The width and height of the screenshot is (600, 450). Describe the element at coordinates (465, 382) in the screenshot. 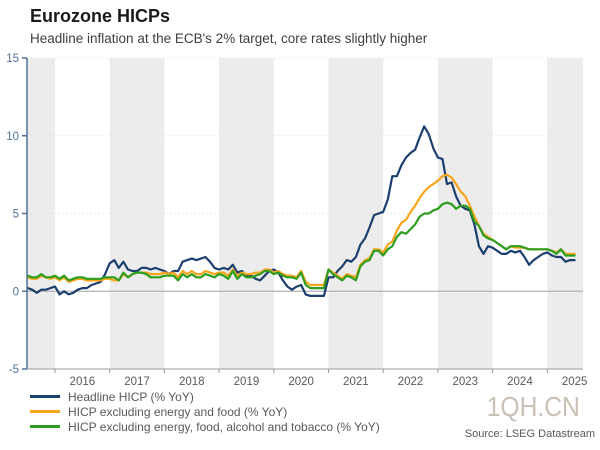

I see `x-tick-label-2023: 2023` at that location.